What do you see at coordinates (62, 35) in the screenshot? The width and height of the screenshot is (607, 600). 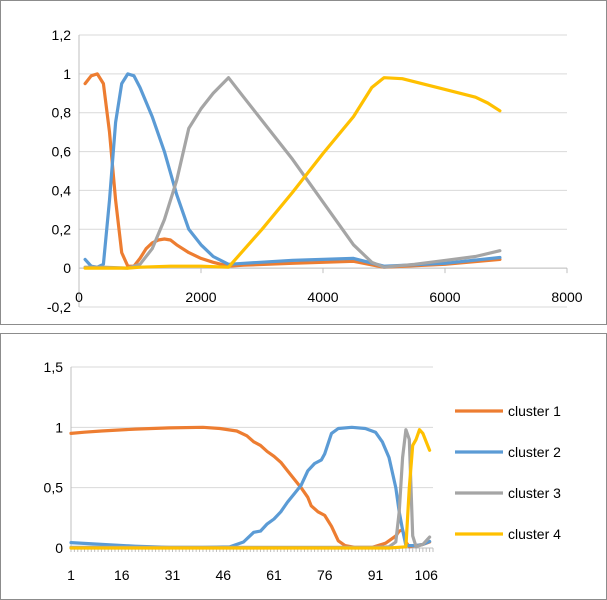 I see `y-tick-label: 1,2` at bounding box center [62, 35].